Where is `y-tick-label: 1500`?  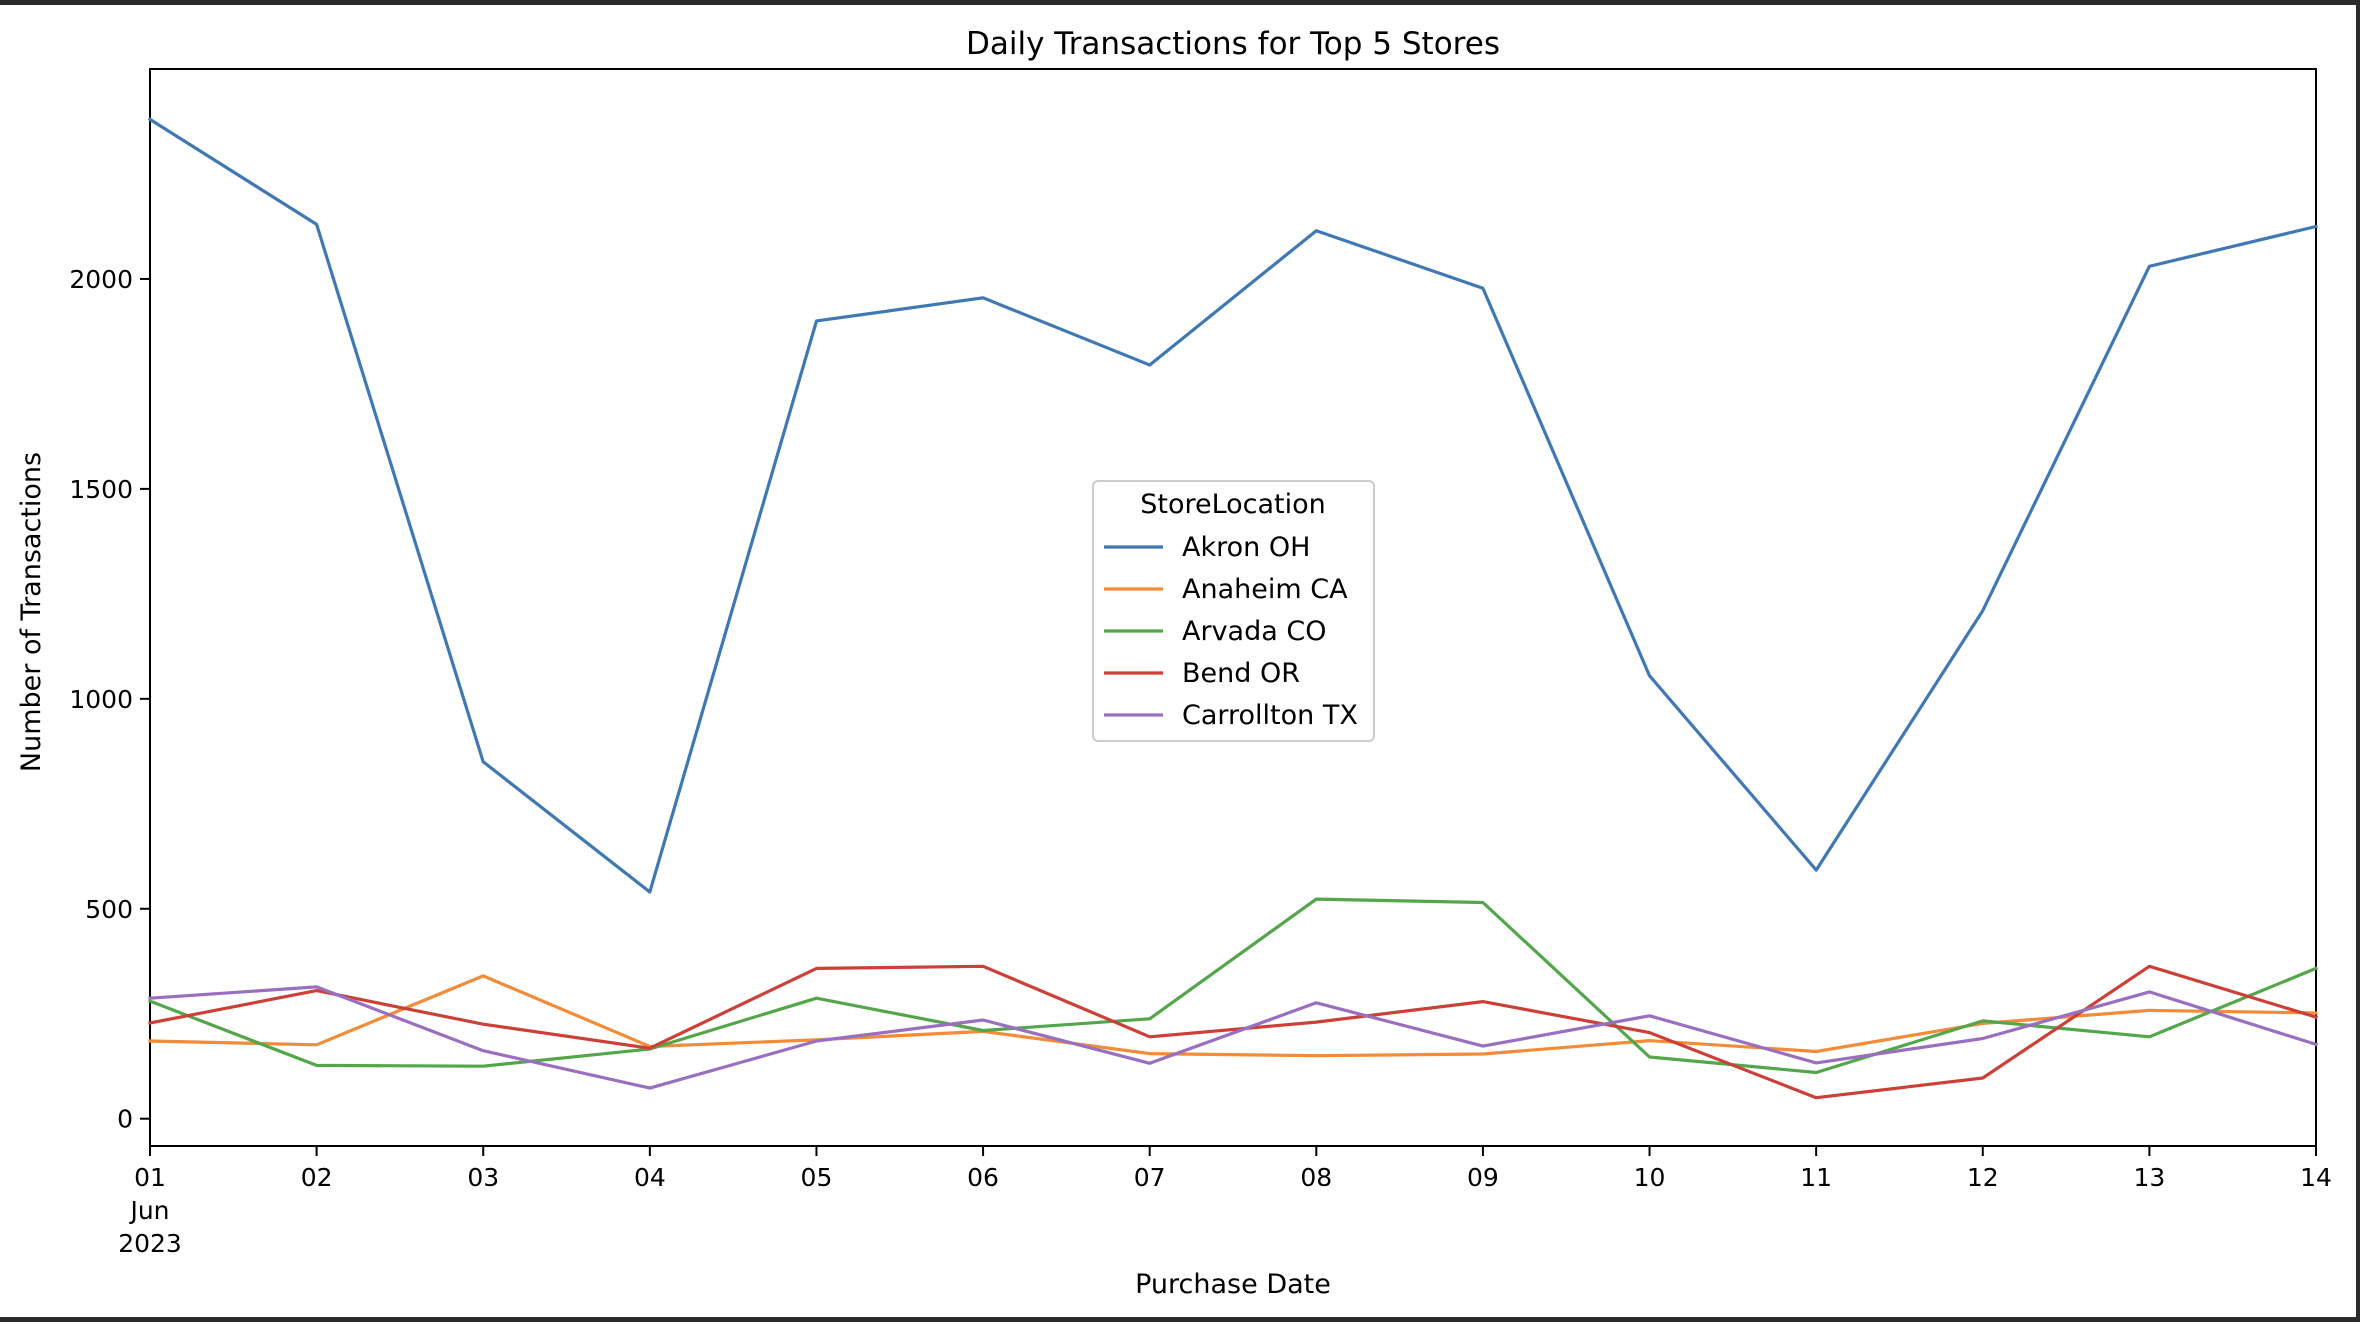
y-tick-label: 1500 is located at coordinates (101, 489).